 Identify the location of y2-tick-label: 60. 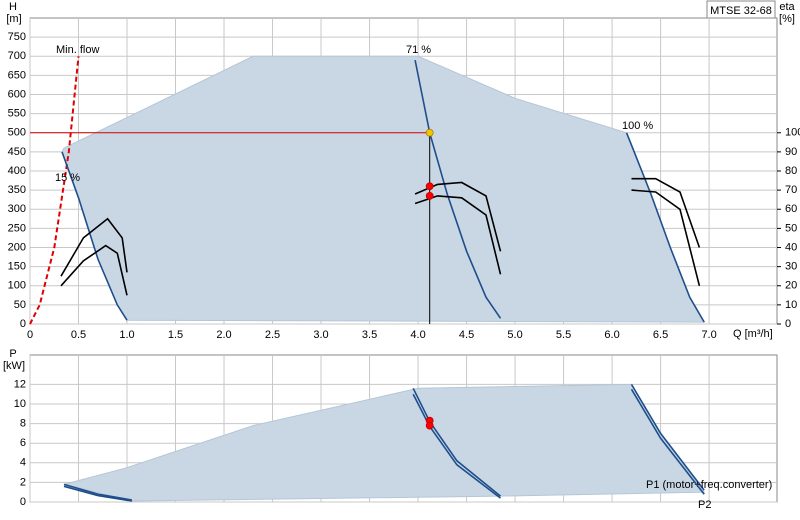
(791, 209).